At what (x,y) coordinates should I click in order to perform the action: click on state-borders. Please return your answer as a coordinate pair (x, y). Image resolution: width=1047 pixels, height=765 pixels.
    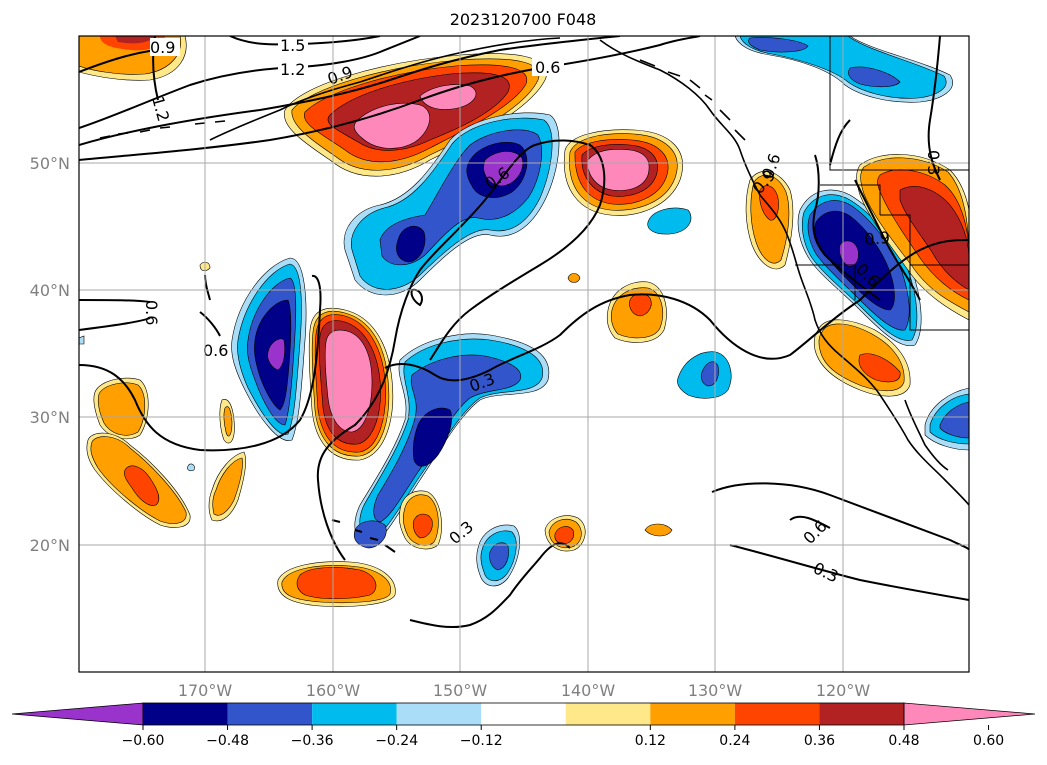
    Looking at the image, I should click on (882, 183).